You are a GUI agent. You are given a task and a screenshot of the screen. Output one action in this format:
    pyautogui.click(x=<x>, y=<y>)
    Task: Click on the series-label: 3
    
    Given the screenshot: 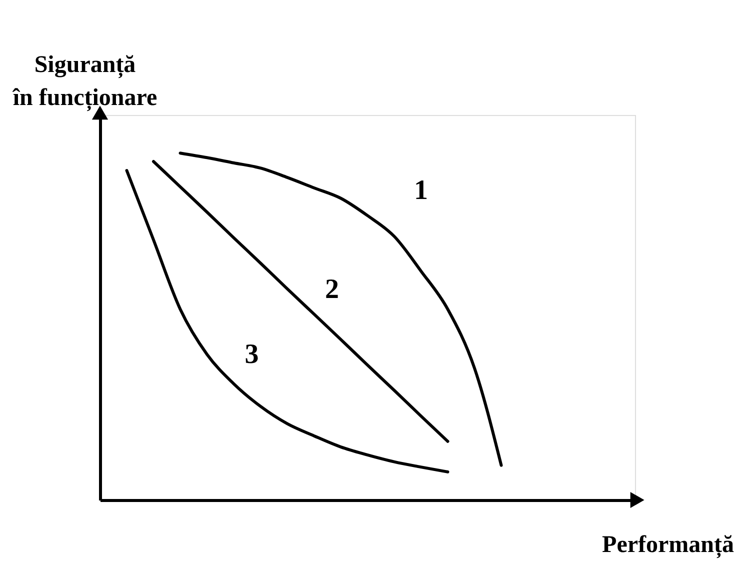 What is the action you would take?
    pyautogui.click(x=251, y=354)
    